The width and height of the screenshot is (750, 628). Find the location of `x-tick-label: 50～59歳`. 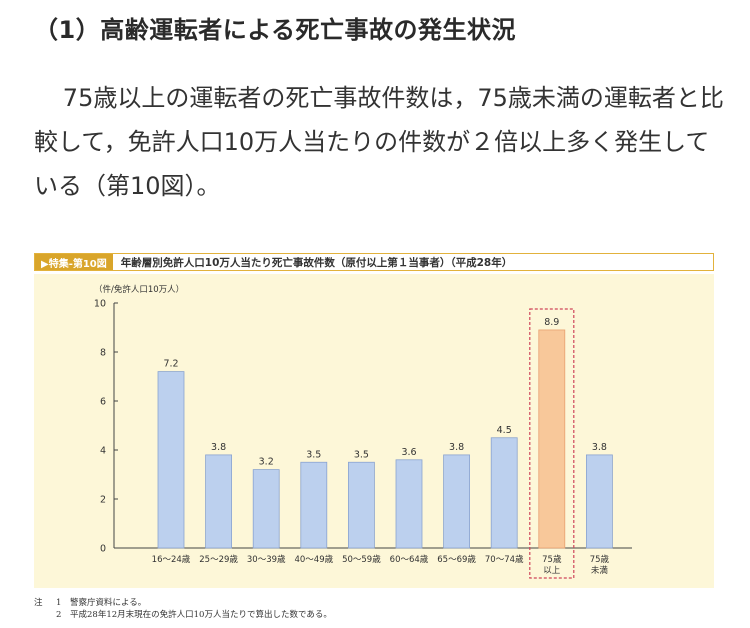

x-tick-label: 50～59歳 is located at coordinates (361, 559).